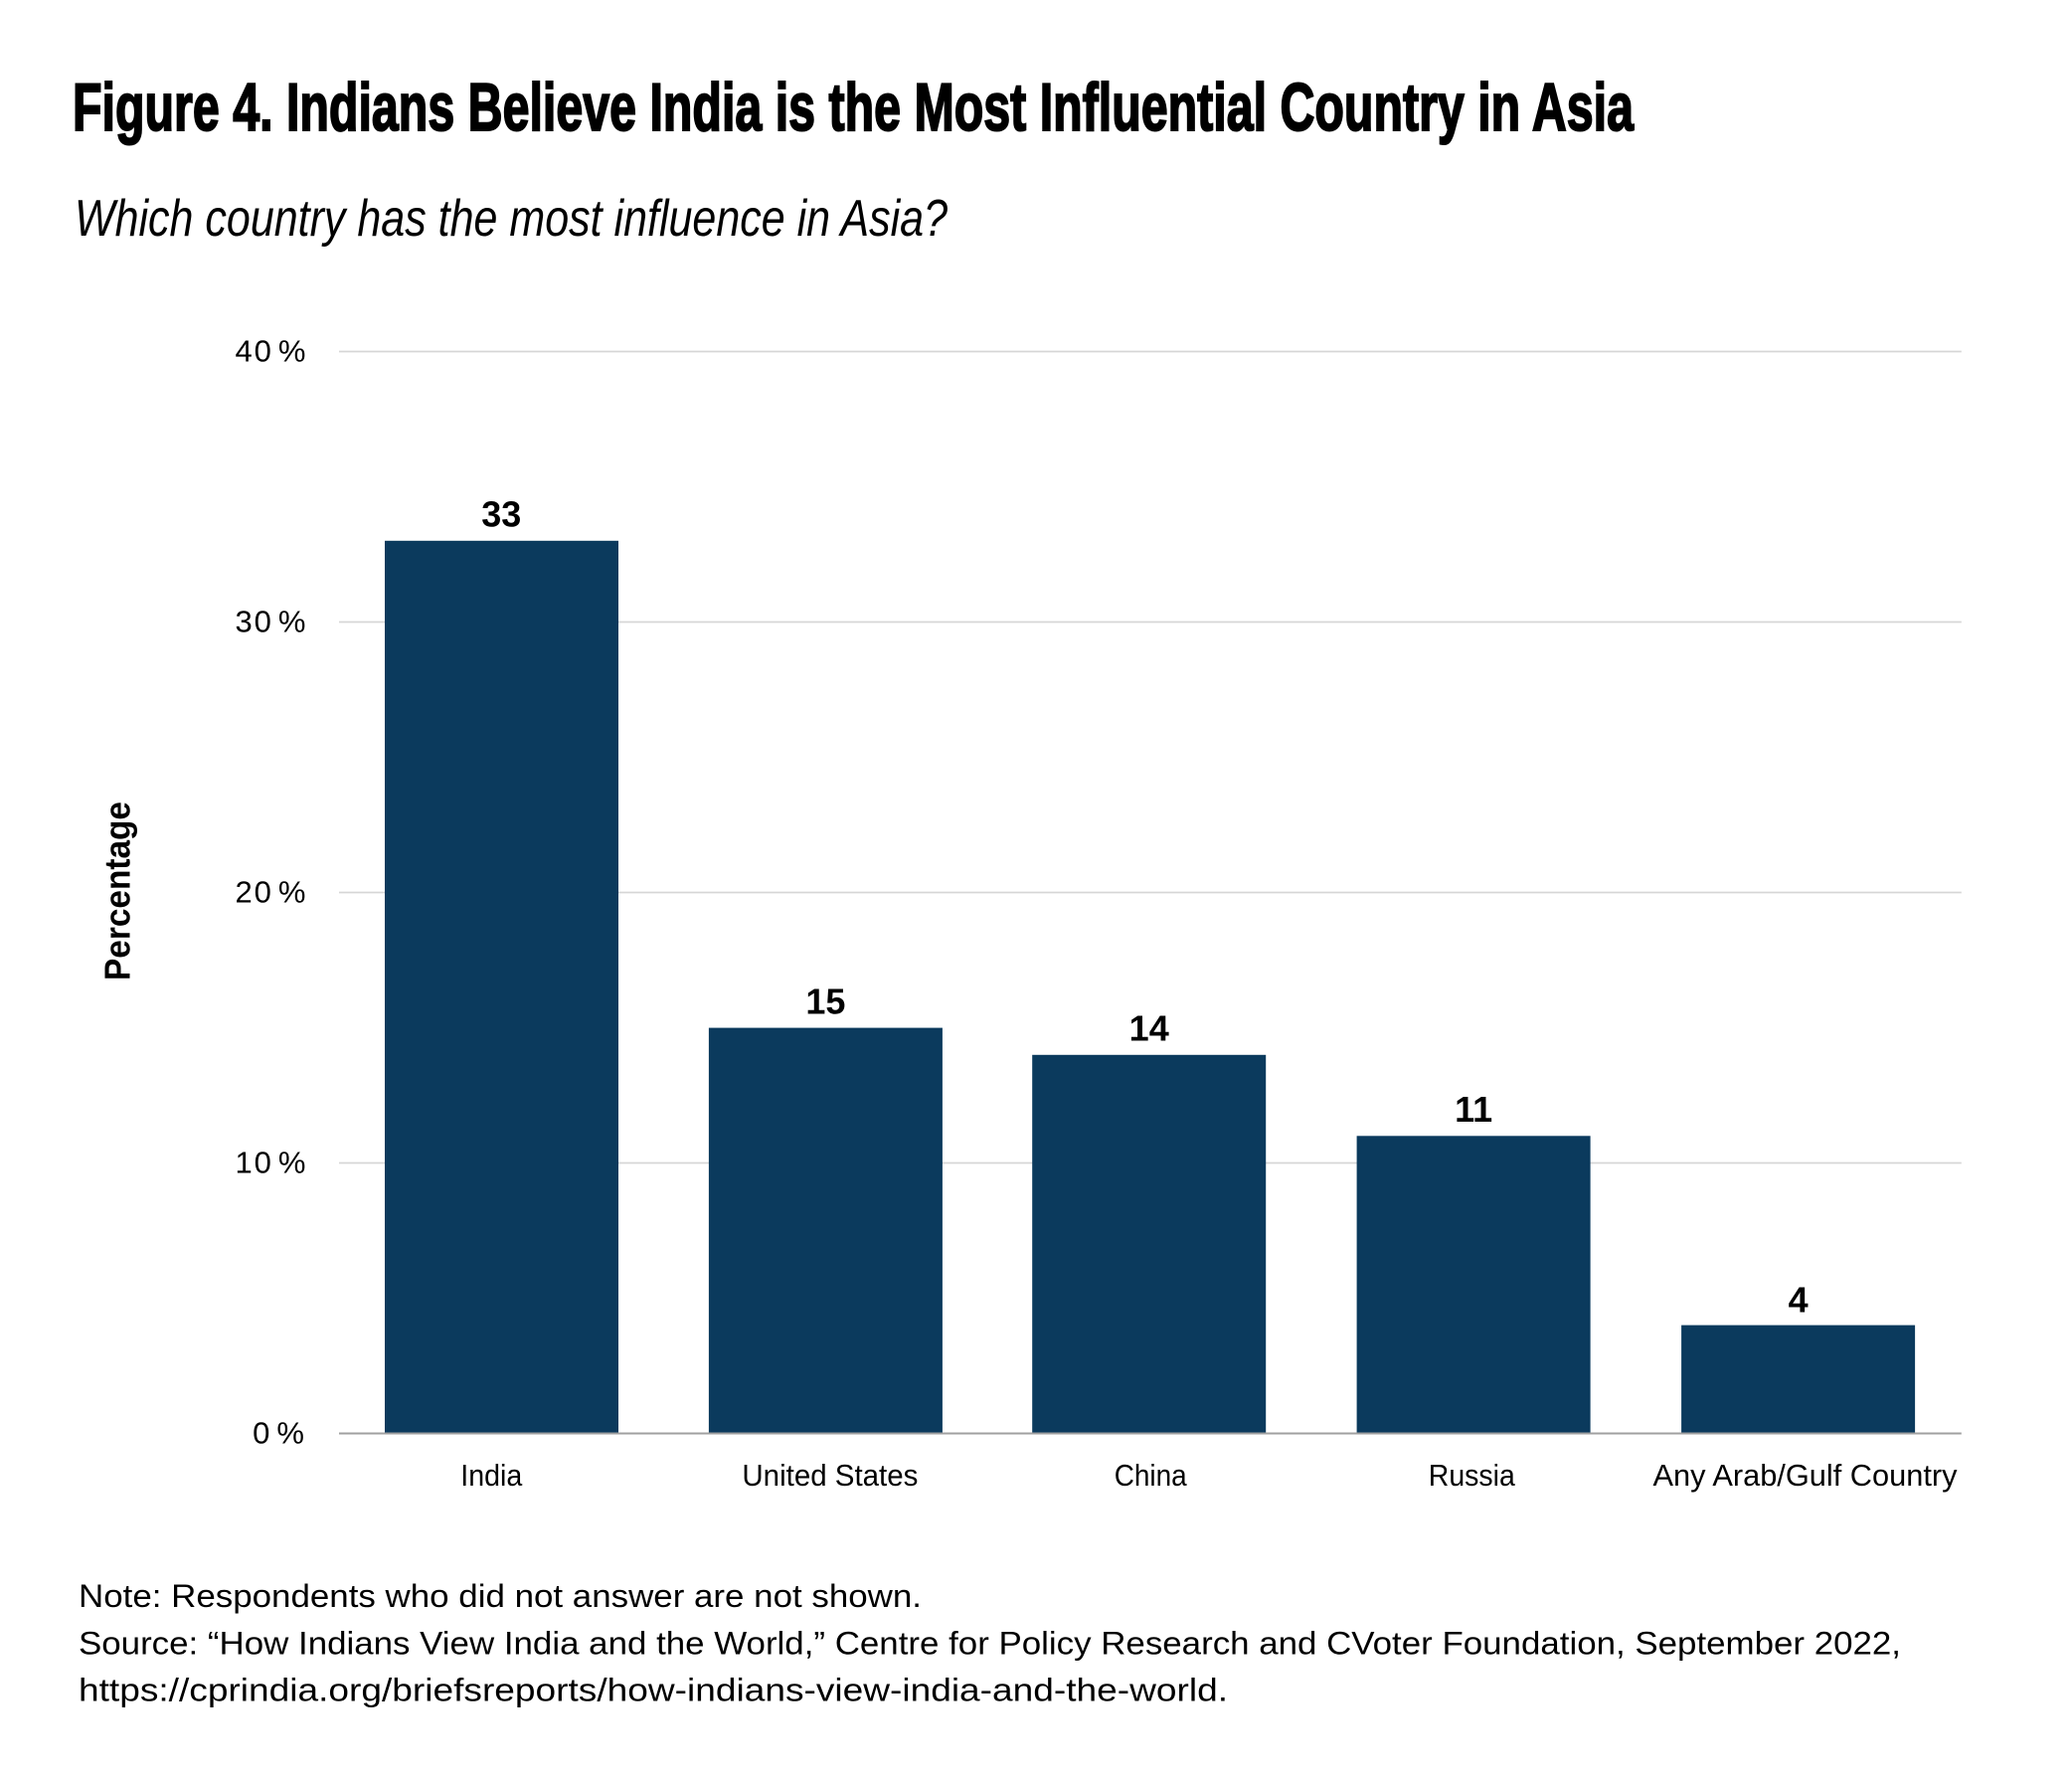 Image resolution: width=2072 pixels, height=1779 pixels. Describe the element at coordinates (271, 622) in the screenshot. I see `svg-text: 30%` at that location.